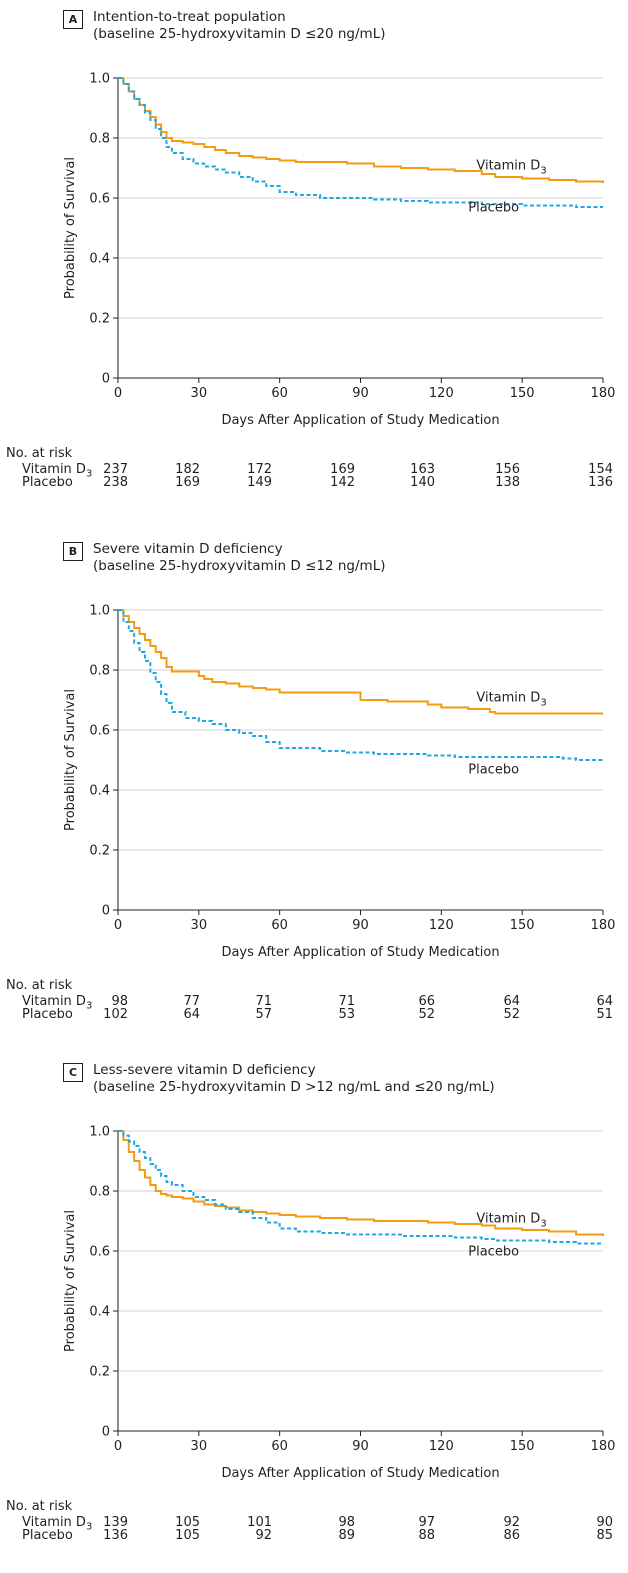 This screenshot has height=1573, width=628. Describe the element at coordinates (604, 1014) in the screenshot. I see `at-risk-value: 51` at that location.